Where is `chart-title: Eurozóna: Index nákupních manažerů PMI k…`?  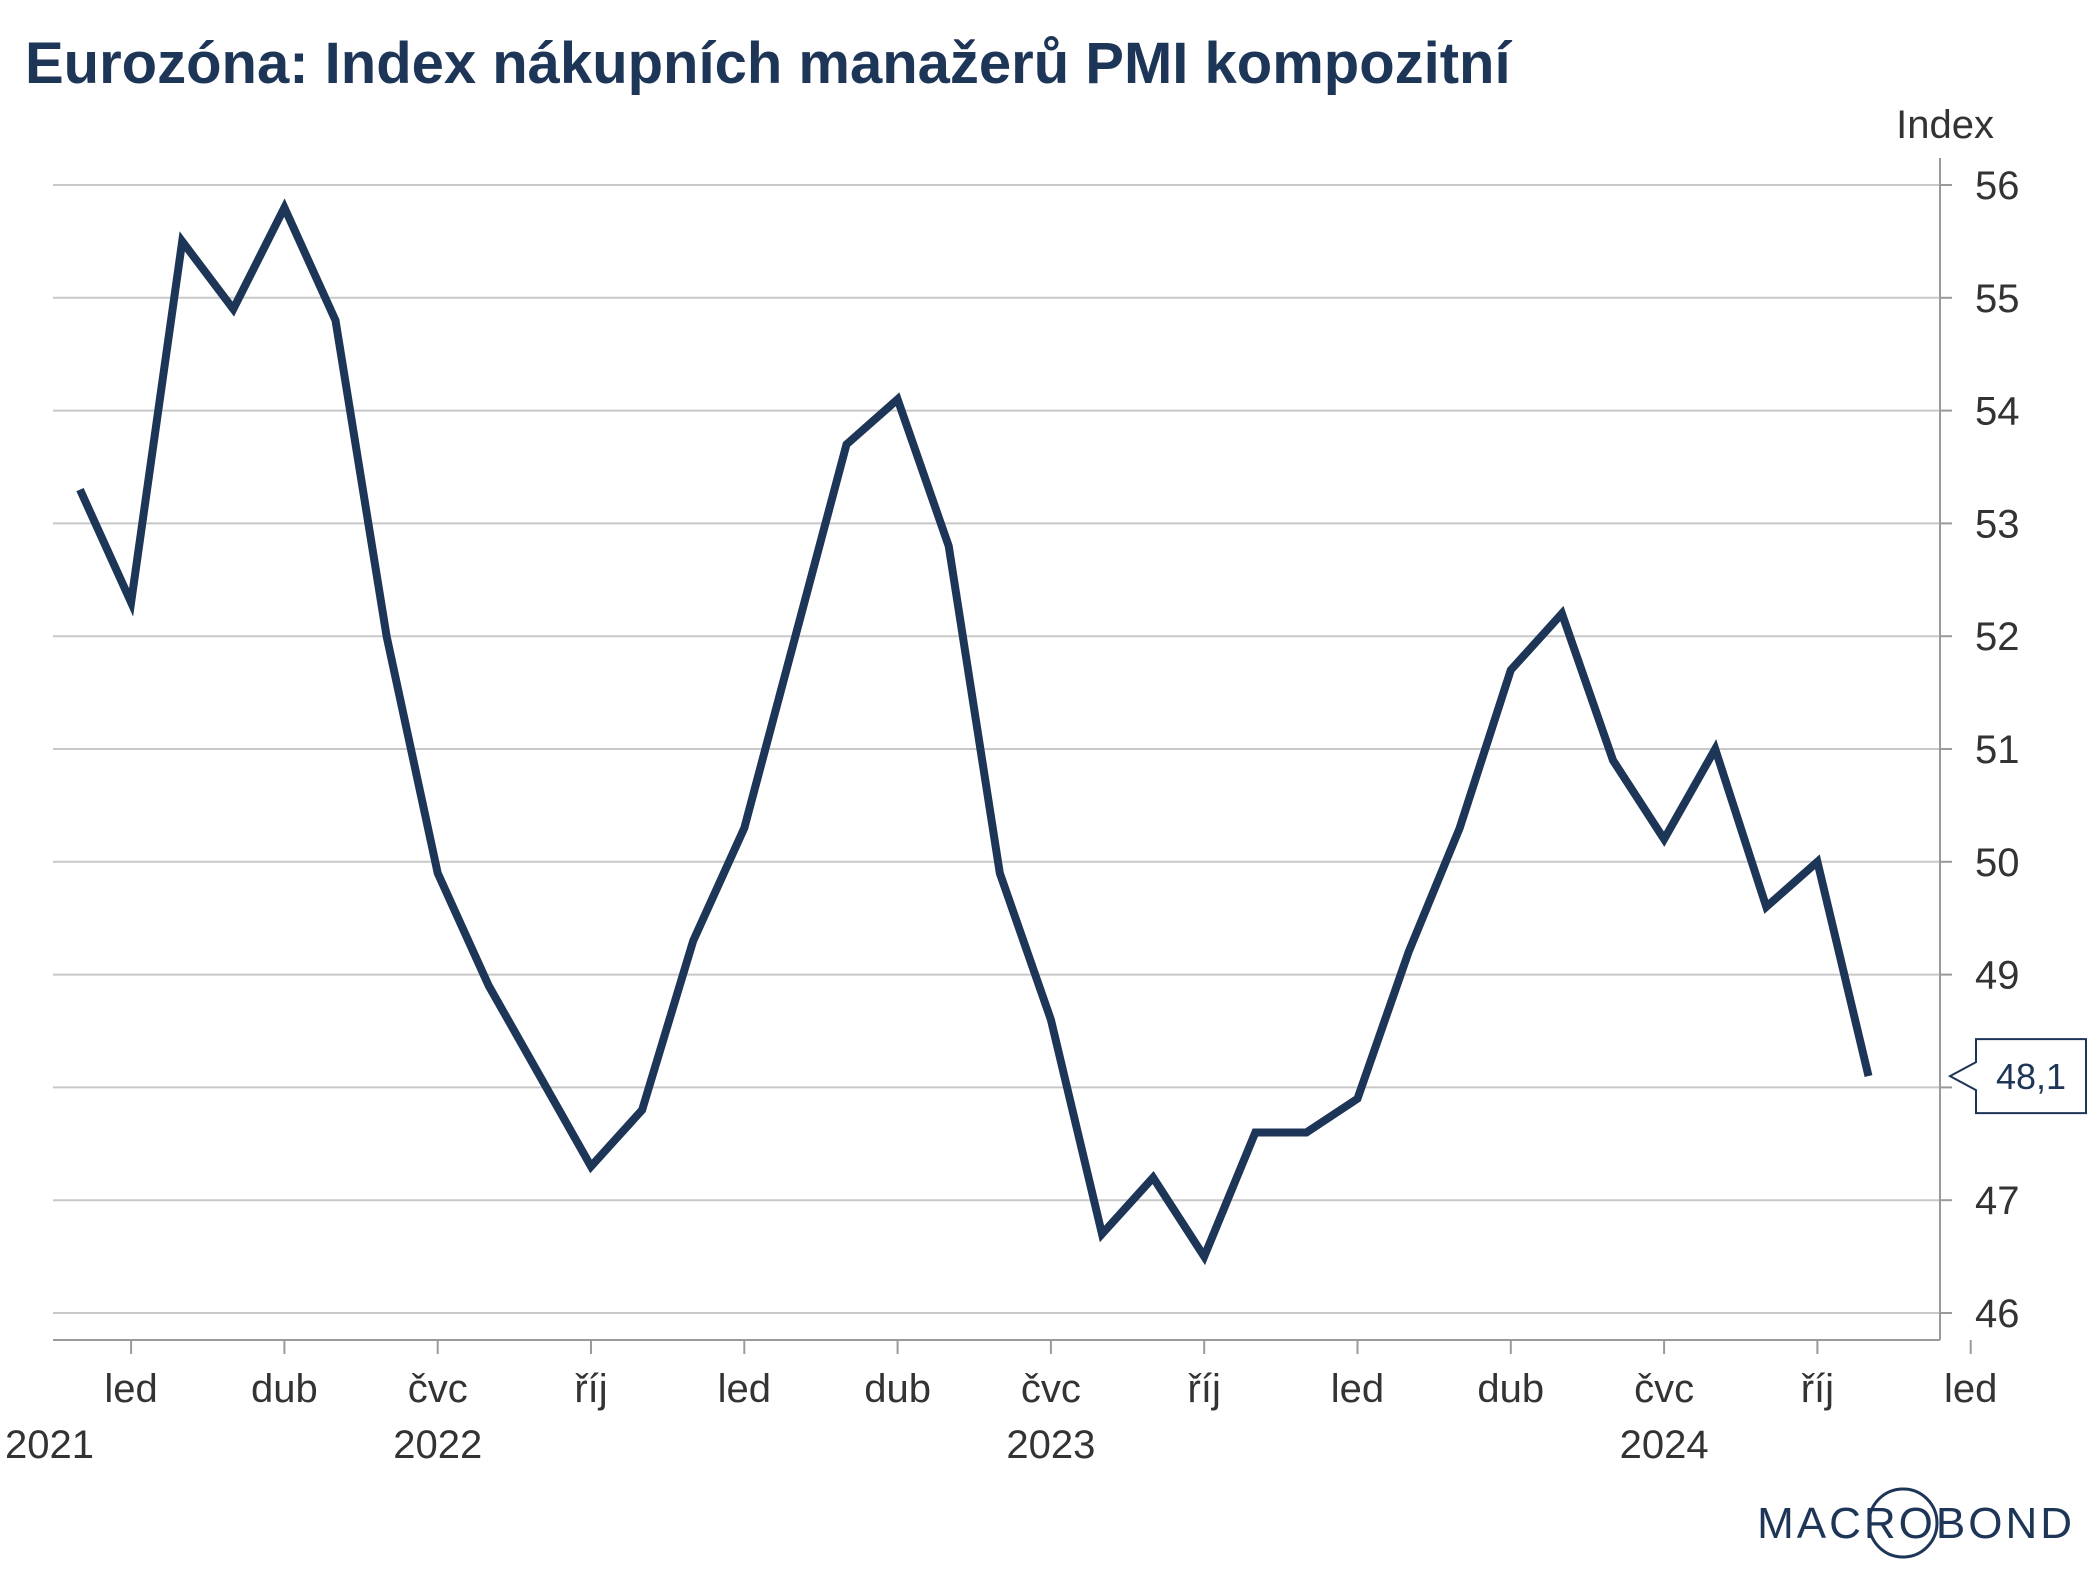
chart-title: Eurozóna: Index nákupních manažerů PMI k… is located at coordinates (768, 63).